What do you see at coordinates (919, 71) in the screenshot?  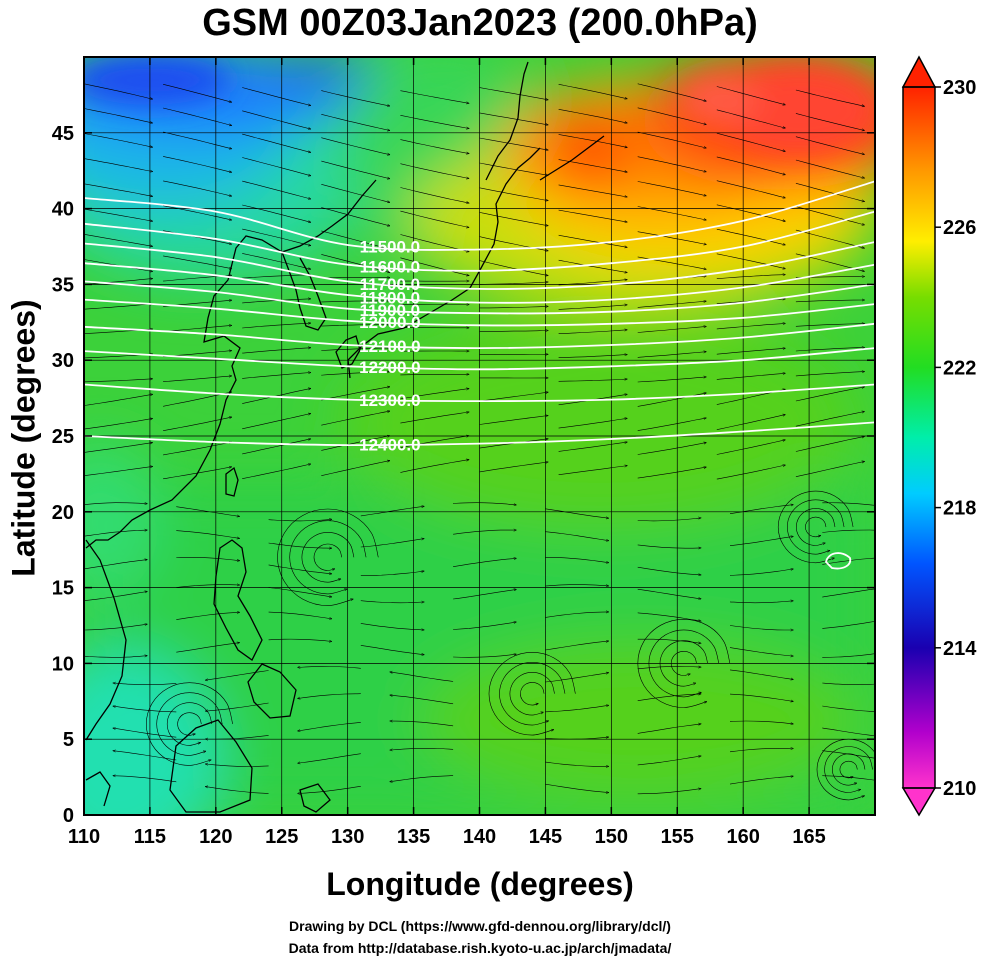 I see `colorbar-max-arrow` at bounding box center [919, 71].